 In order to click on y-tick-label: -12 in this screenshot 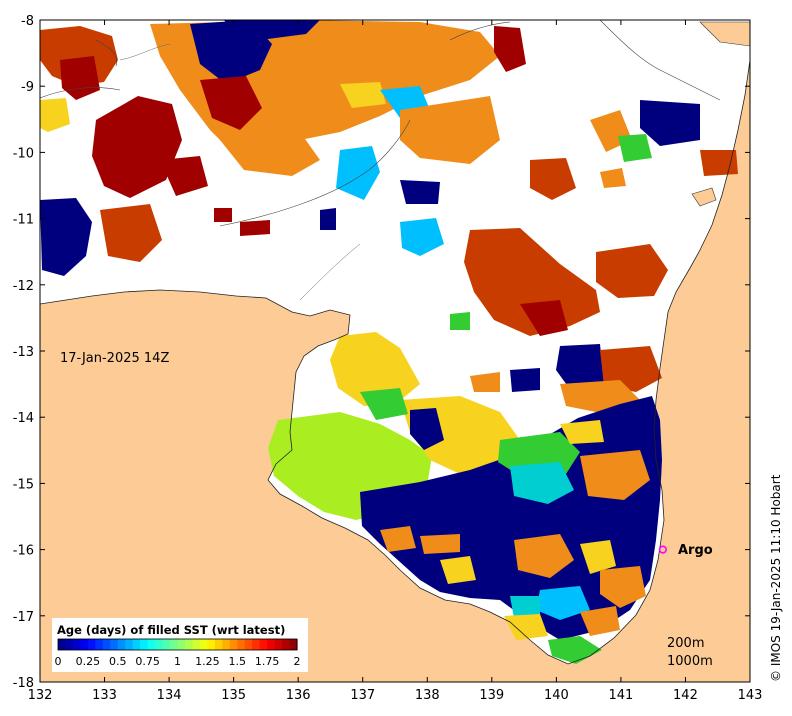, I will do `click(23, 286)`.